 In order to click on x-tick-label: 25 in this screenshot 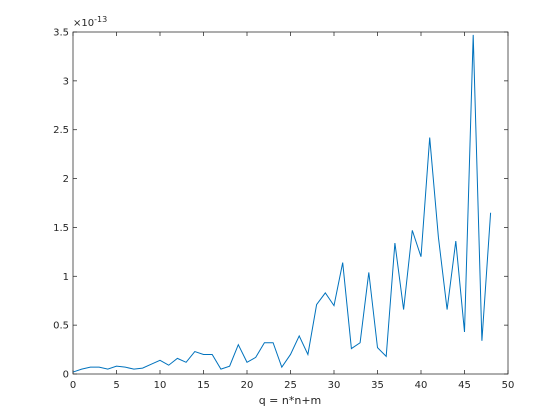, I will do `click(290, 385)`.